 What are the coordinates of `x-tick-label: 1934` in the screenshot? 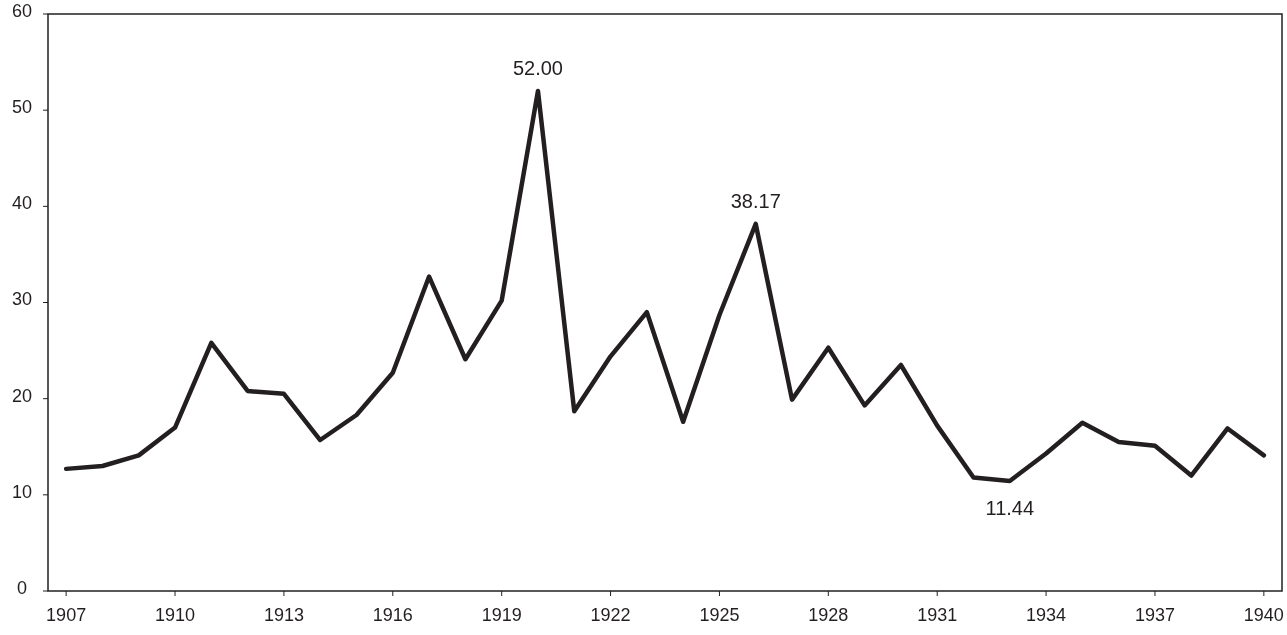 It's located at (1046, 615).